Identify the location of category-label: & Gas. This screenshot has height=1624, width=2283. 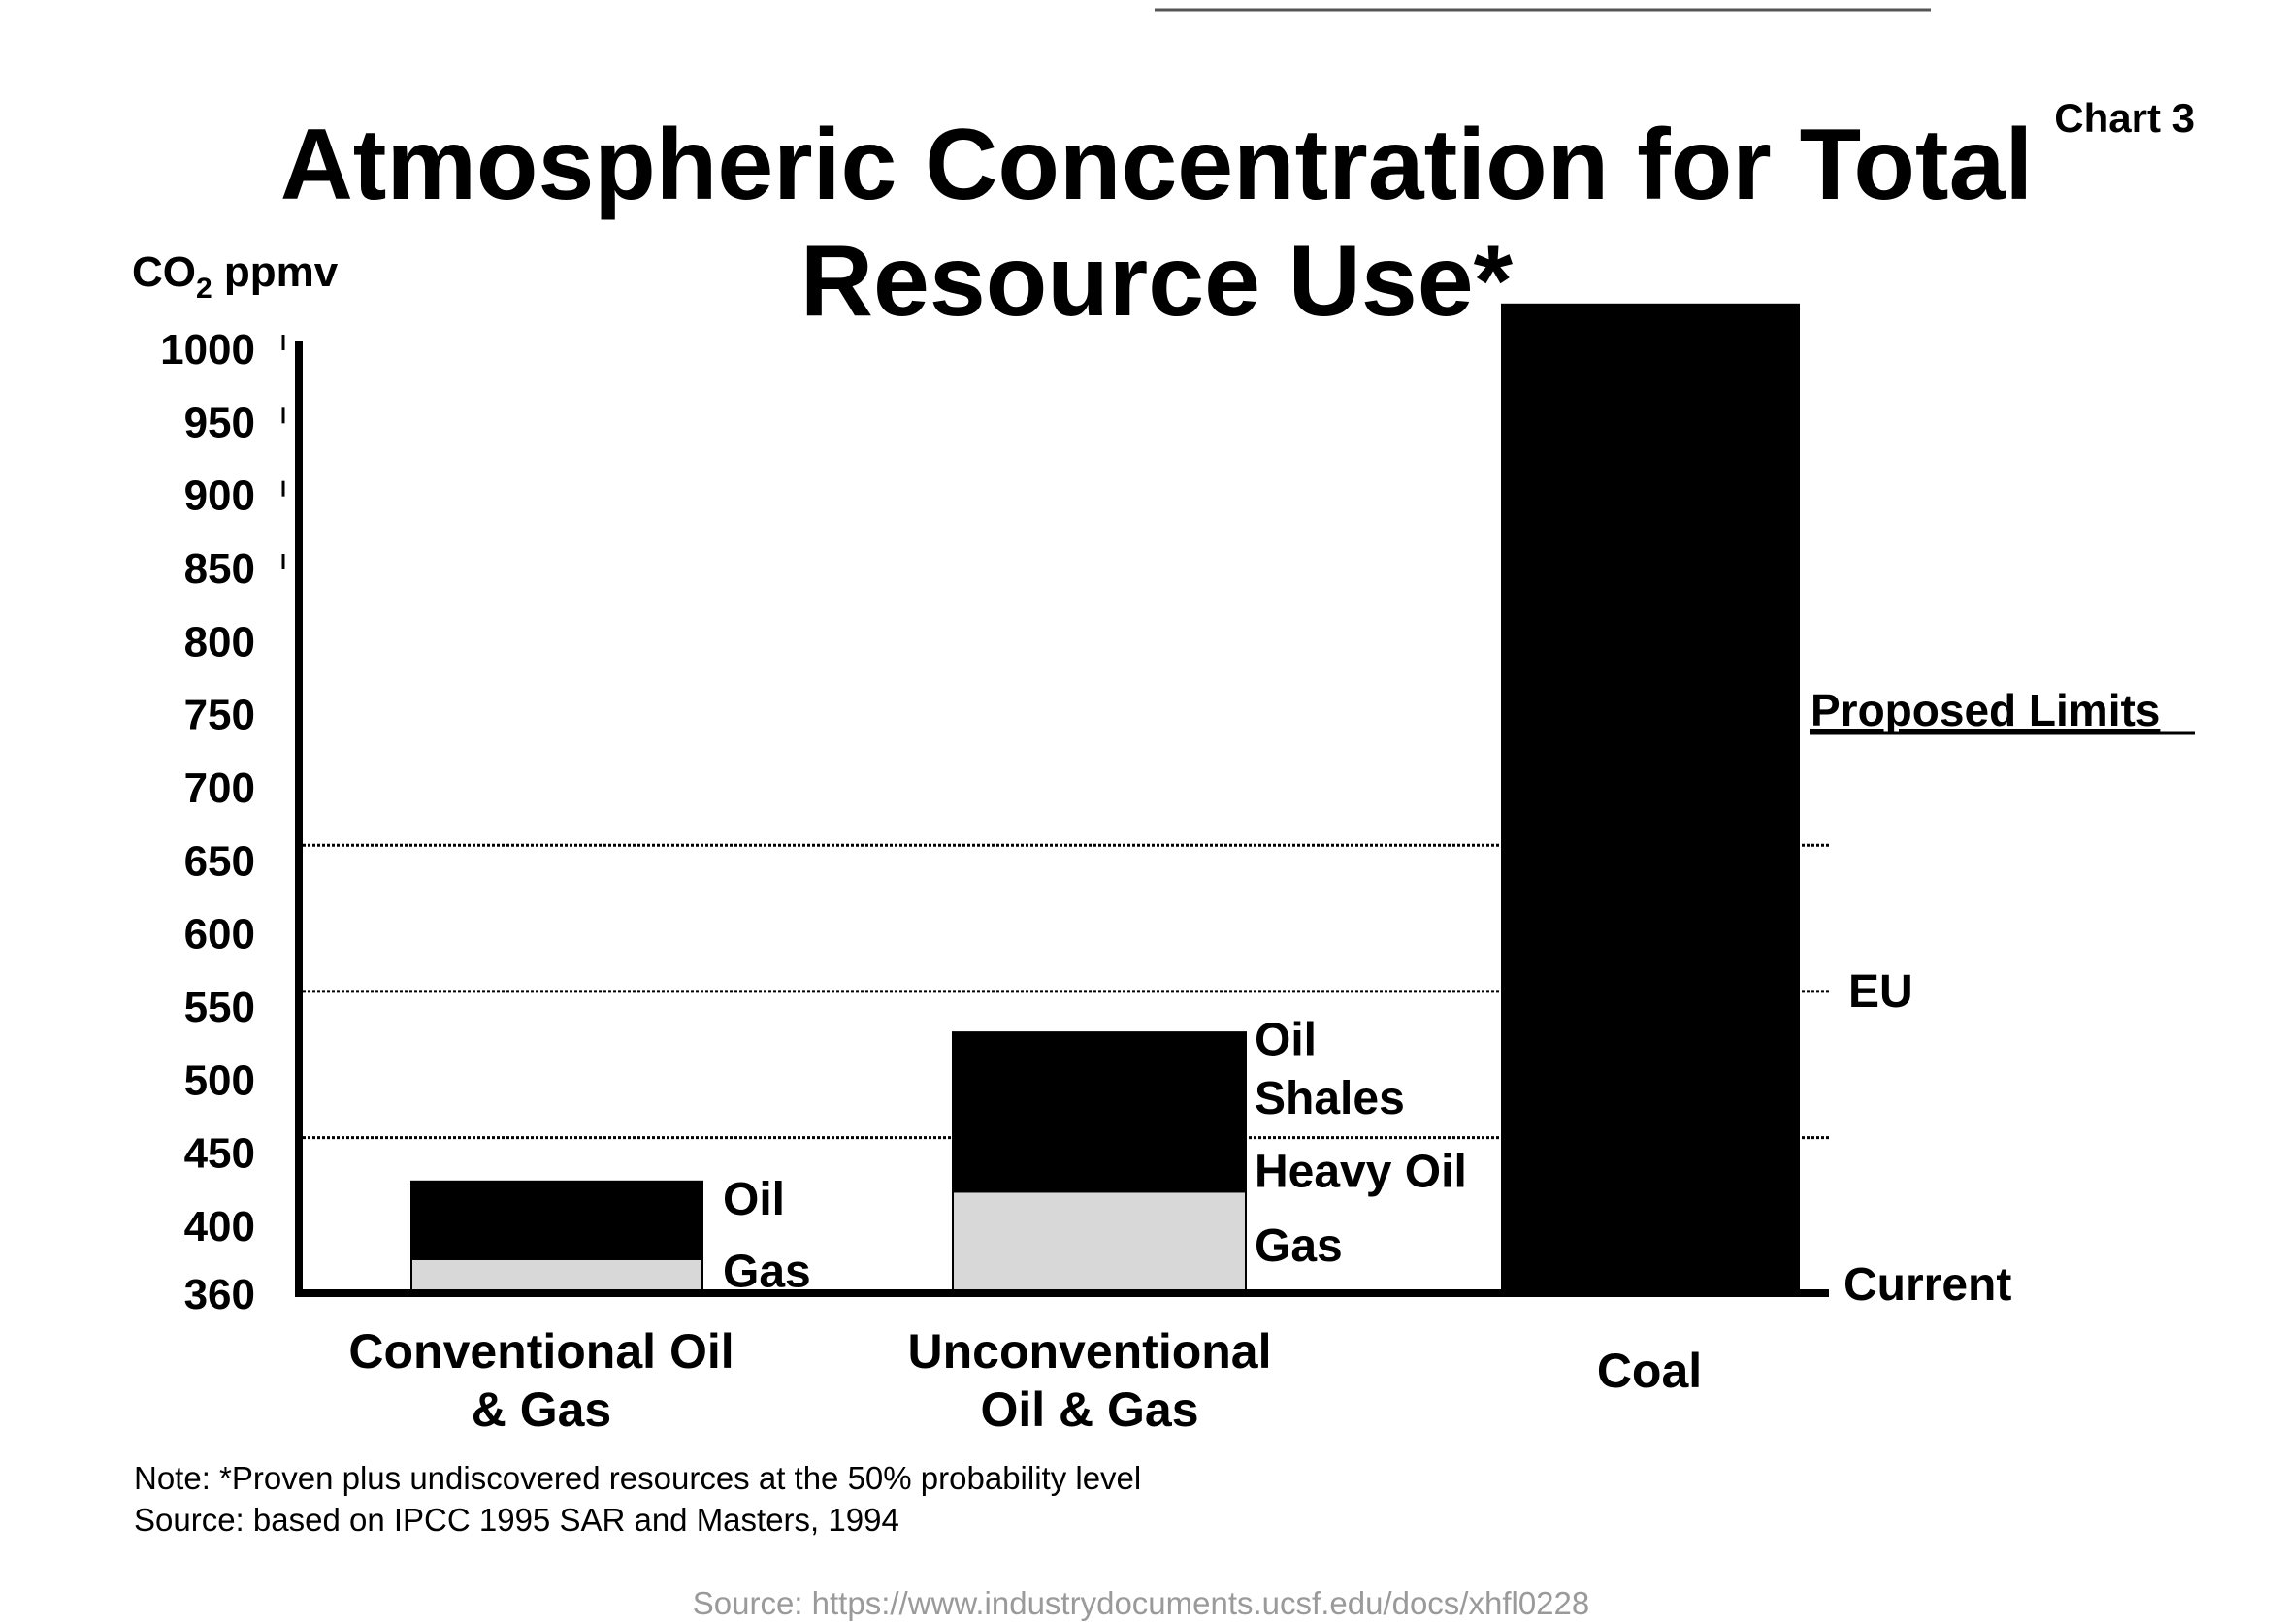
(542, 1409).